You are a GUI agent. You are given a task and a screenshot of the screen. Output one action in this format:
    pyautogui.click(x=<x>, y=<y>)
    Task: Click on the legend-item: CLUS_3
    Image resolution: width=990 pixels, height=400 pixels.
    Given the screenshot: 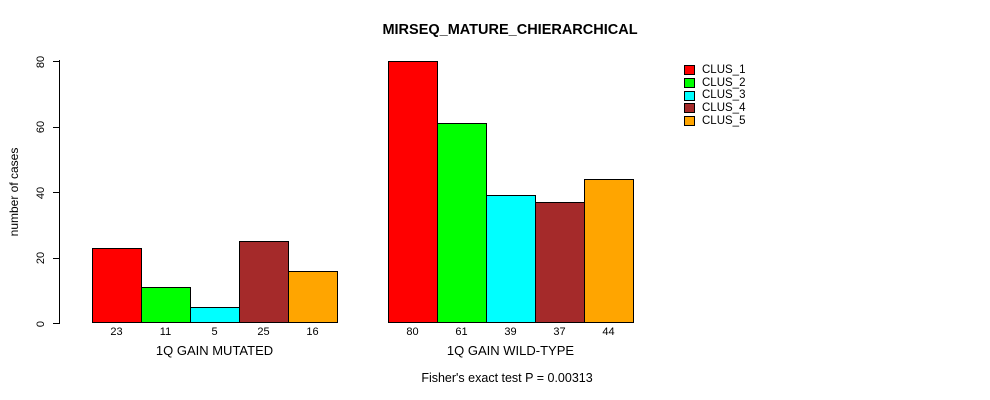 What is the action you would take?
    pyautogui.click(x=714, y=95)
    